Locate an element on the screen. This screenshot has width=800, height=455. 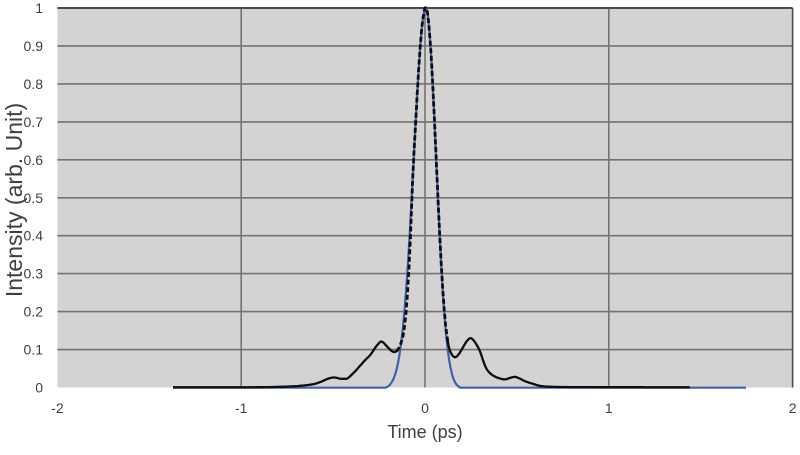
svg-text: -2 is located at coordinates (57, 408).